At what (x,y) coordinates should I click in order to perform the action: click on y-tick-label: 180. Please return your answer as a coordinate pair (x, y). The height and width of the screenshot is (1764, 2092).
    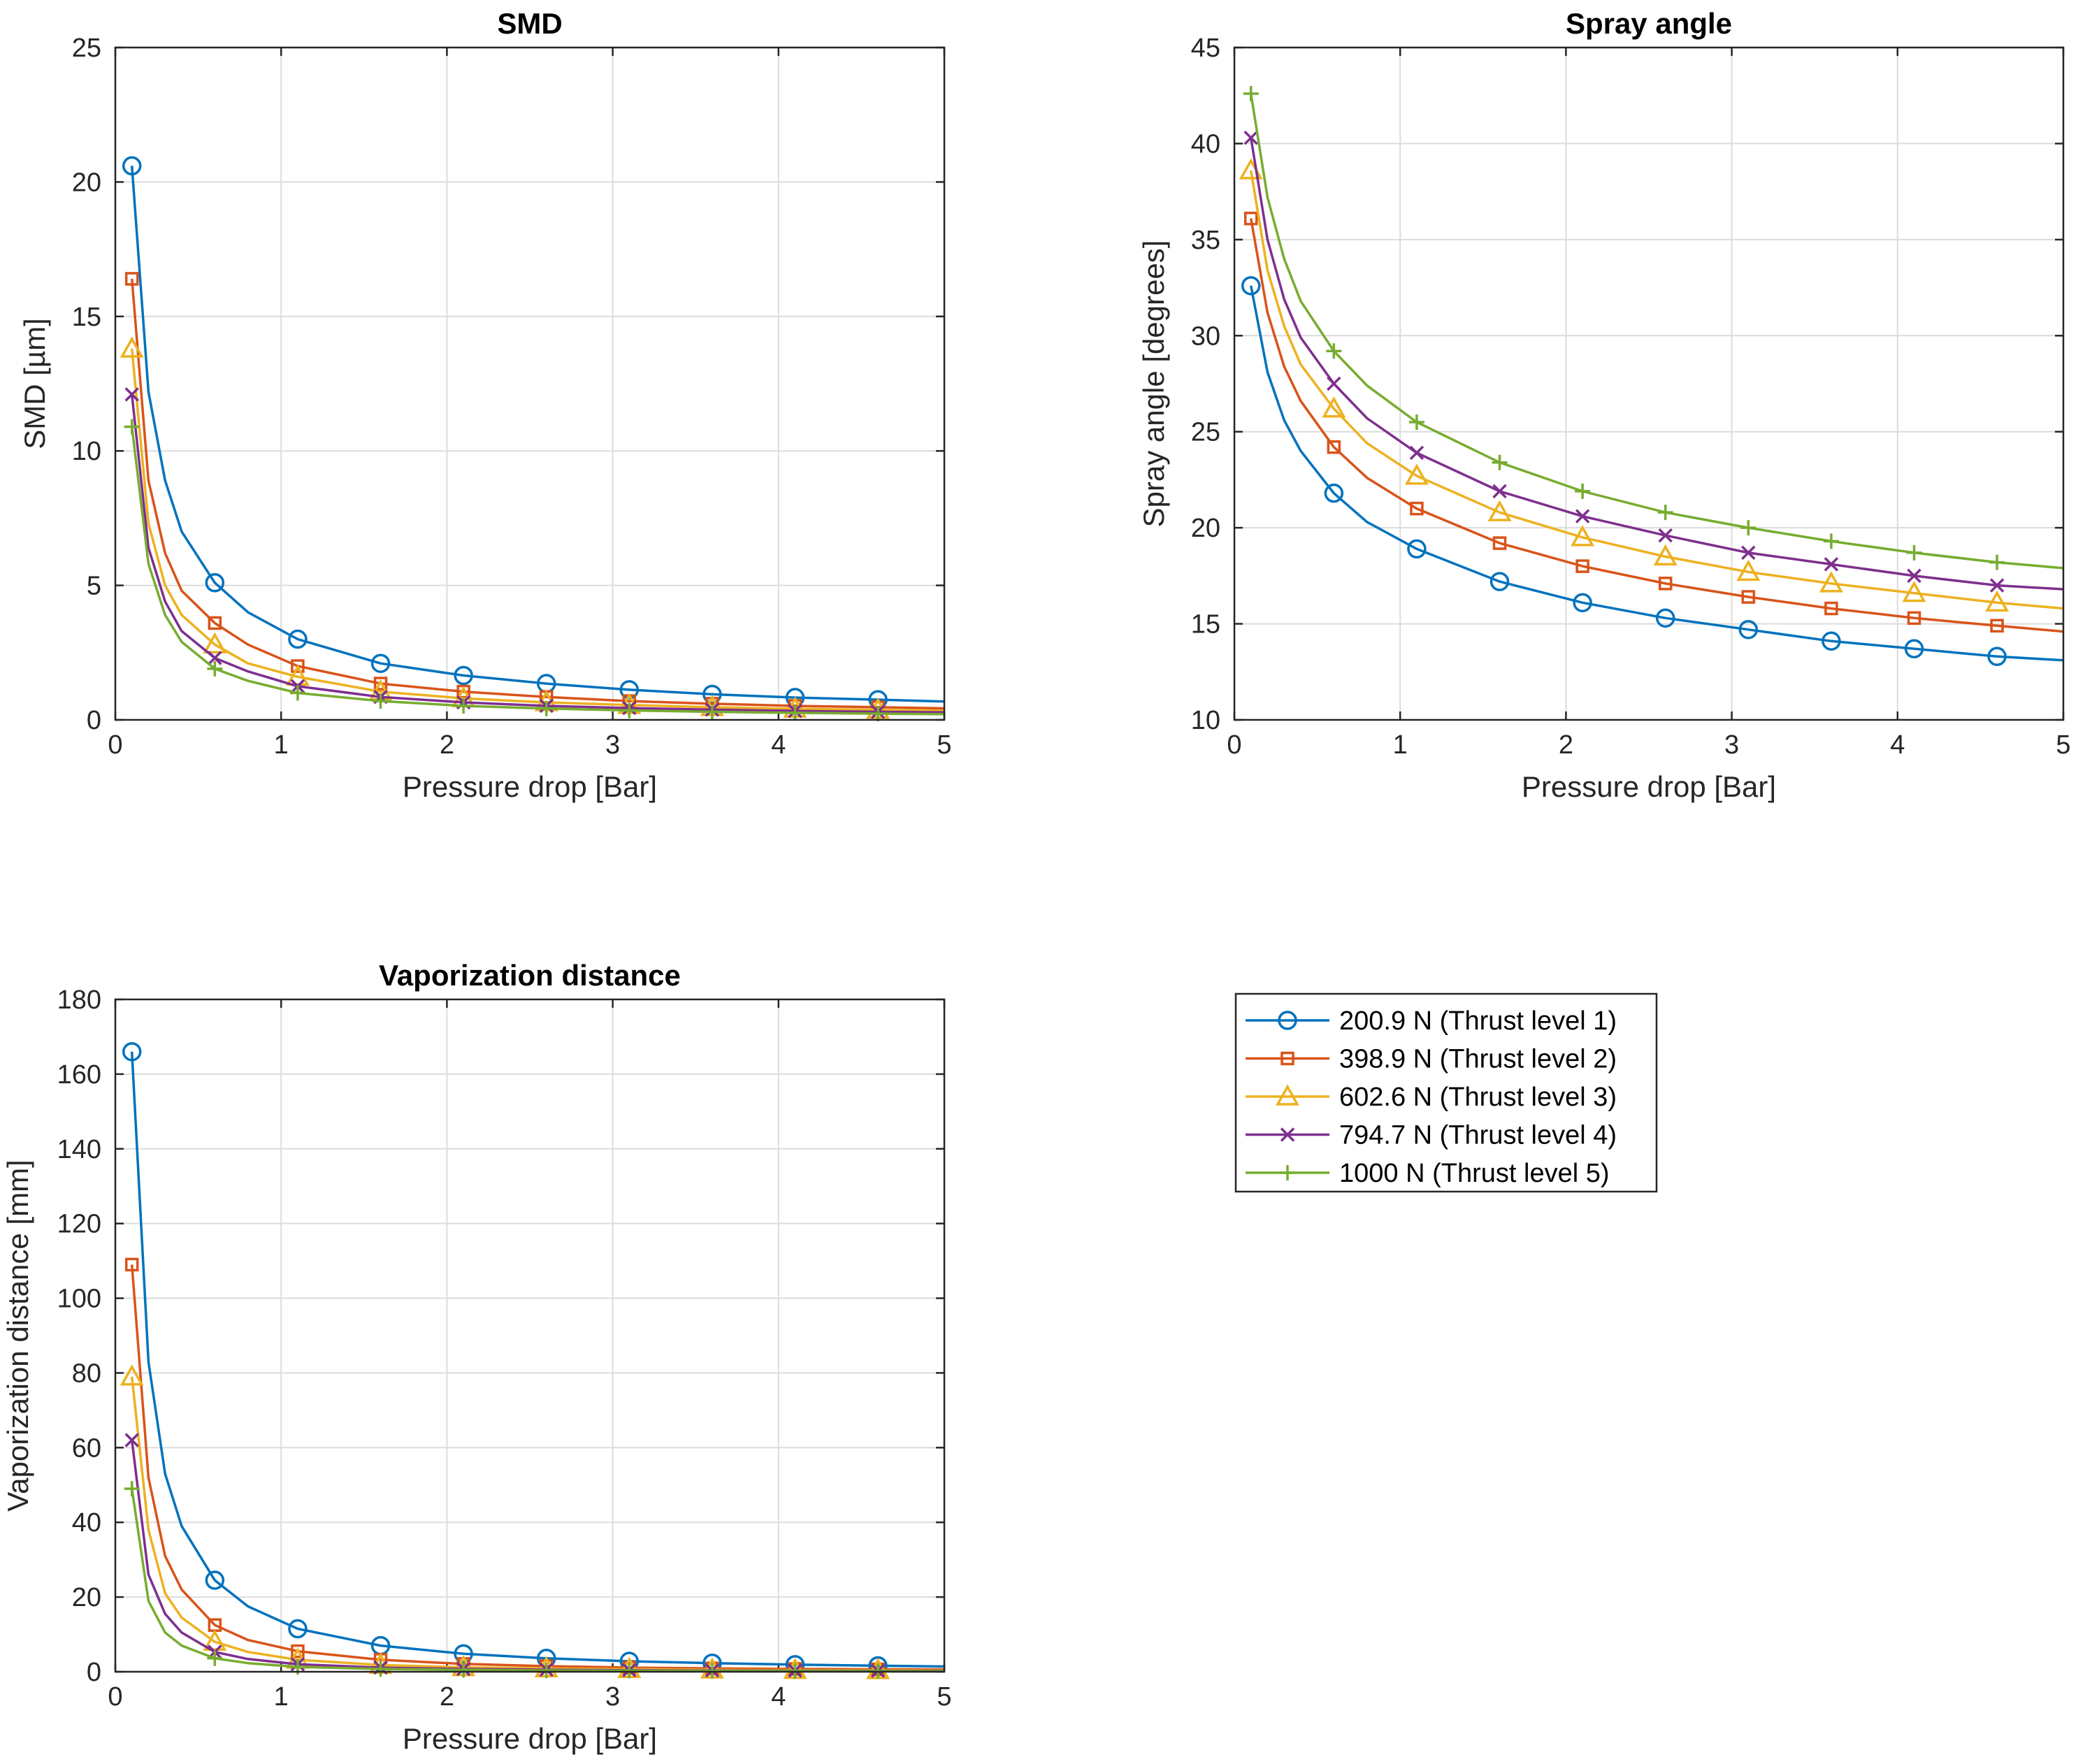
    Looking at the image, I should click on (79, 1000).